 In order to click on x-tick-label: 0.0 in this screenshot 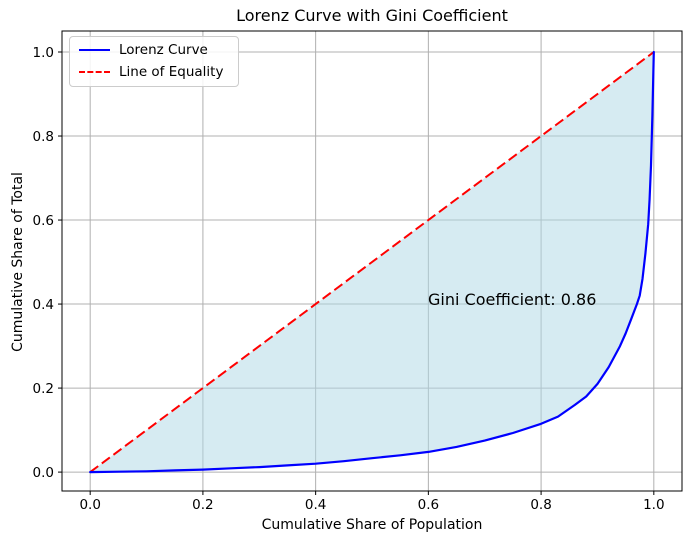, I will do `click(89, 505)`.